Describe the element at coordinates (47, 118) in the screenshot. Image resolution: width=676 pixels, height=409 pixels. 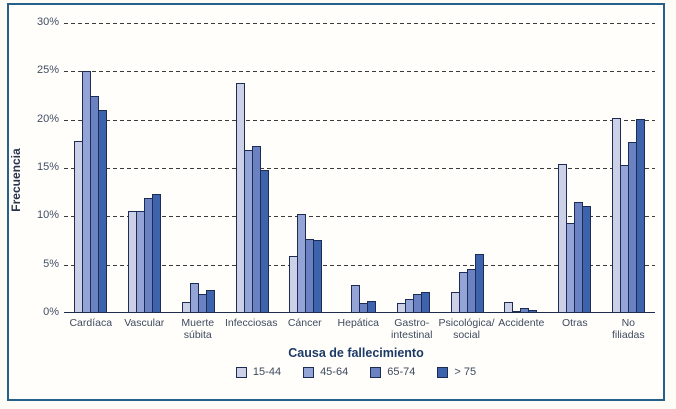
I see `y-tick-label: 20%` at that location.